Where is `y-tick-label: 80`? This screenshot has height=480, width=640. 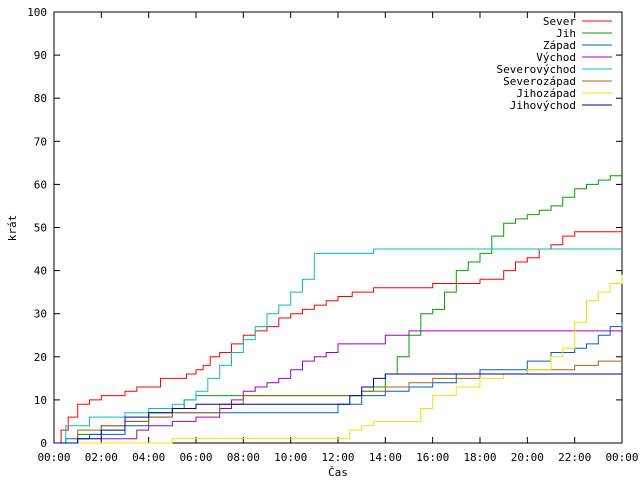 y-tick-label: 80 is located at coordinates (40, 98).